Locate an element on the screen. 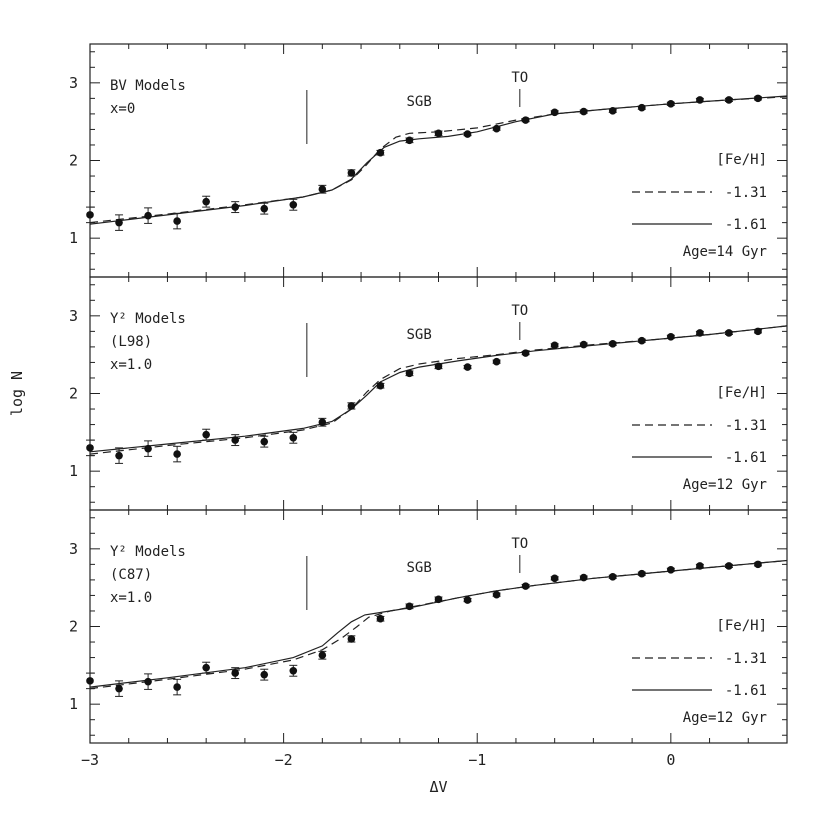 The height and width of the screenshot is (830, 830). model-label: BV Models is located at coordinates (148, 86).